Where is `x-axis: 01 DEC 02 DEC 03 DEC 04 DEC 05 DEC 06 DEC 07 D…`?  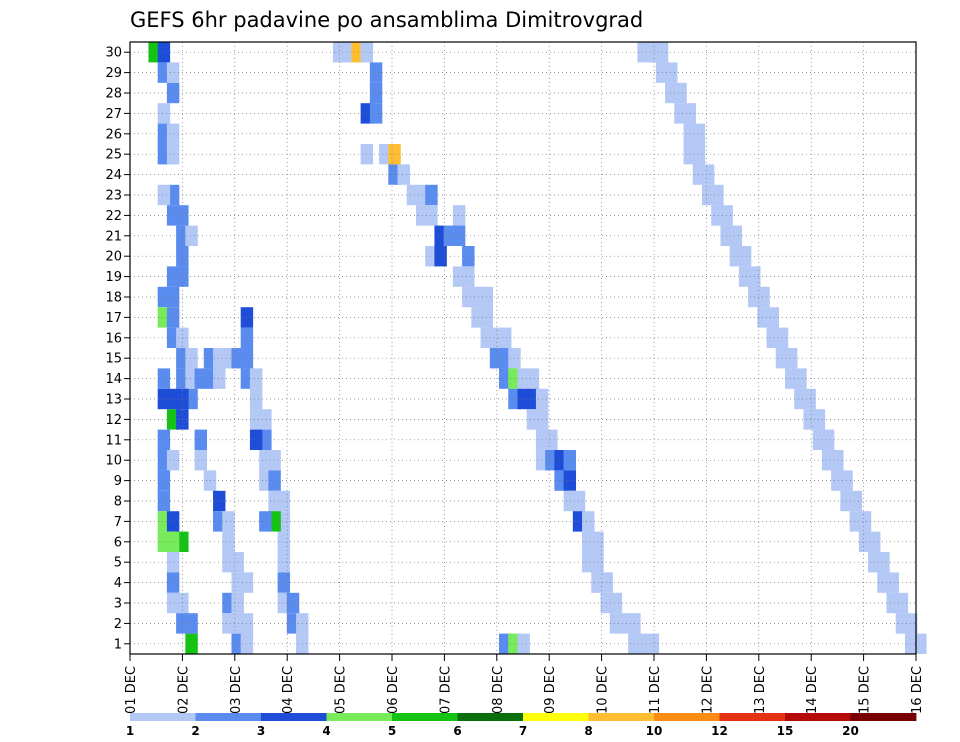 x-axis: 01 DEC 02 DEC 03 DEC 04 DEC 05 DEC 06 DEC 07 D… is located at coordinates (524, 684).